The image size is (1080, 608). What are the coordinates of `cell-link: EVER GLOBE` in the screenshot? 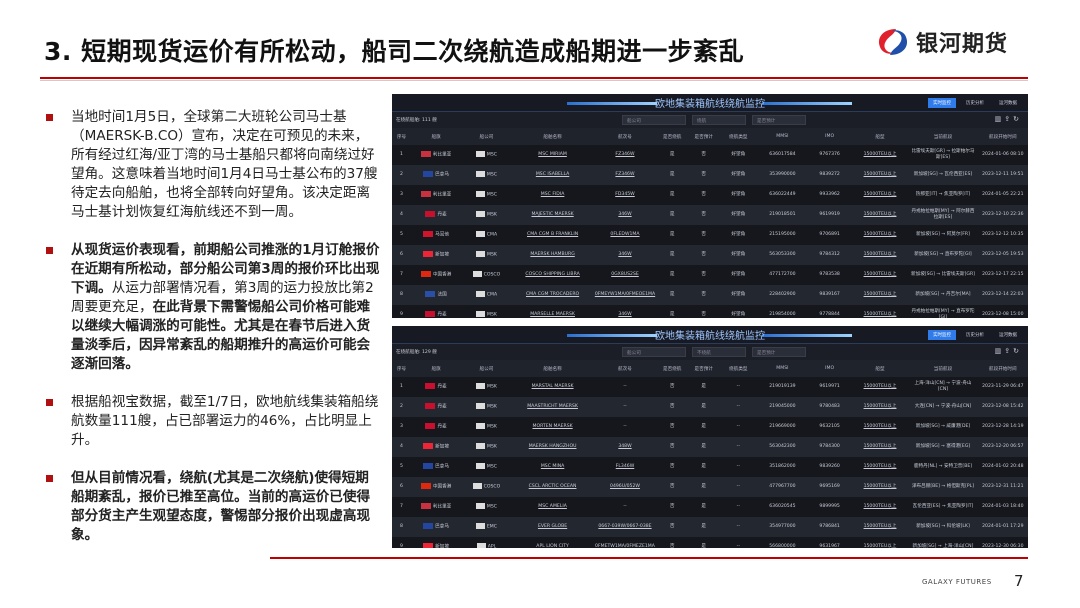 It's located at (552, 526).